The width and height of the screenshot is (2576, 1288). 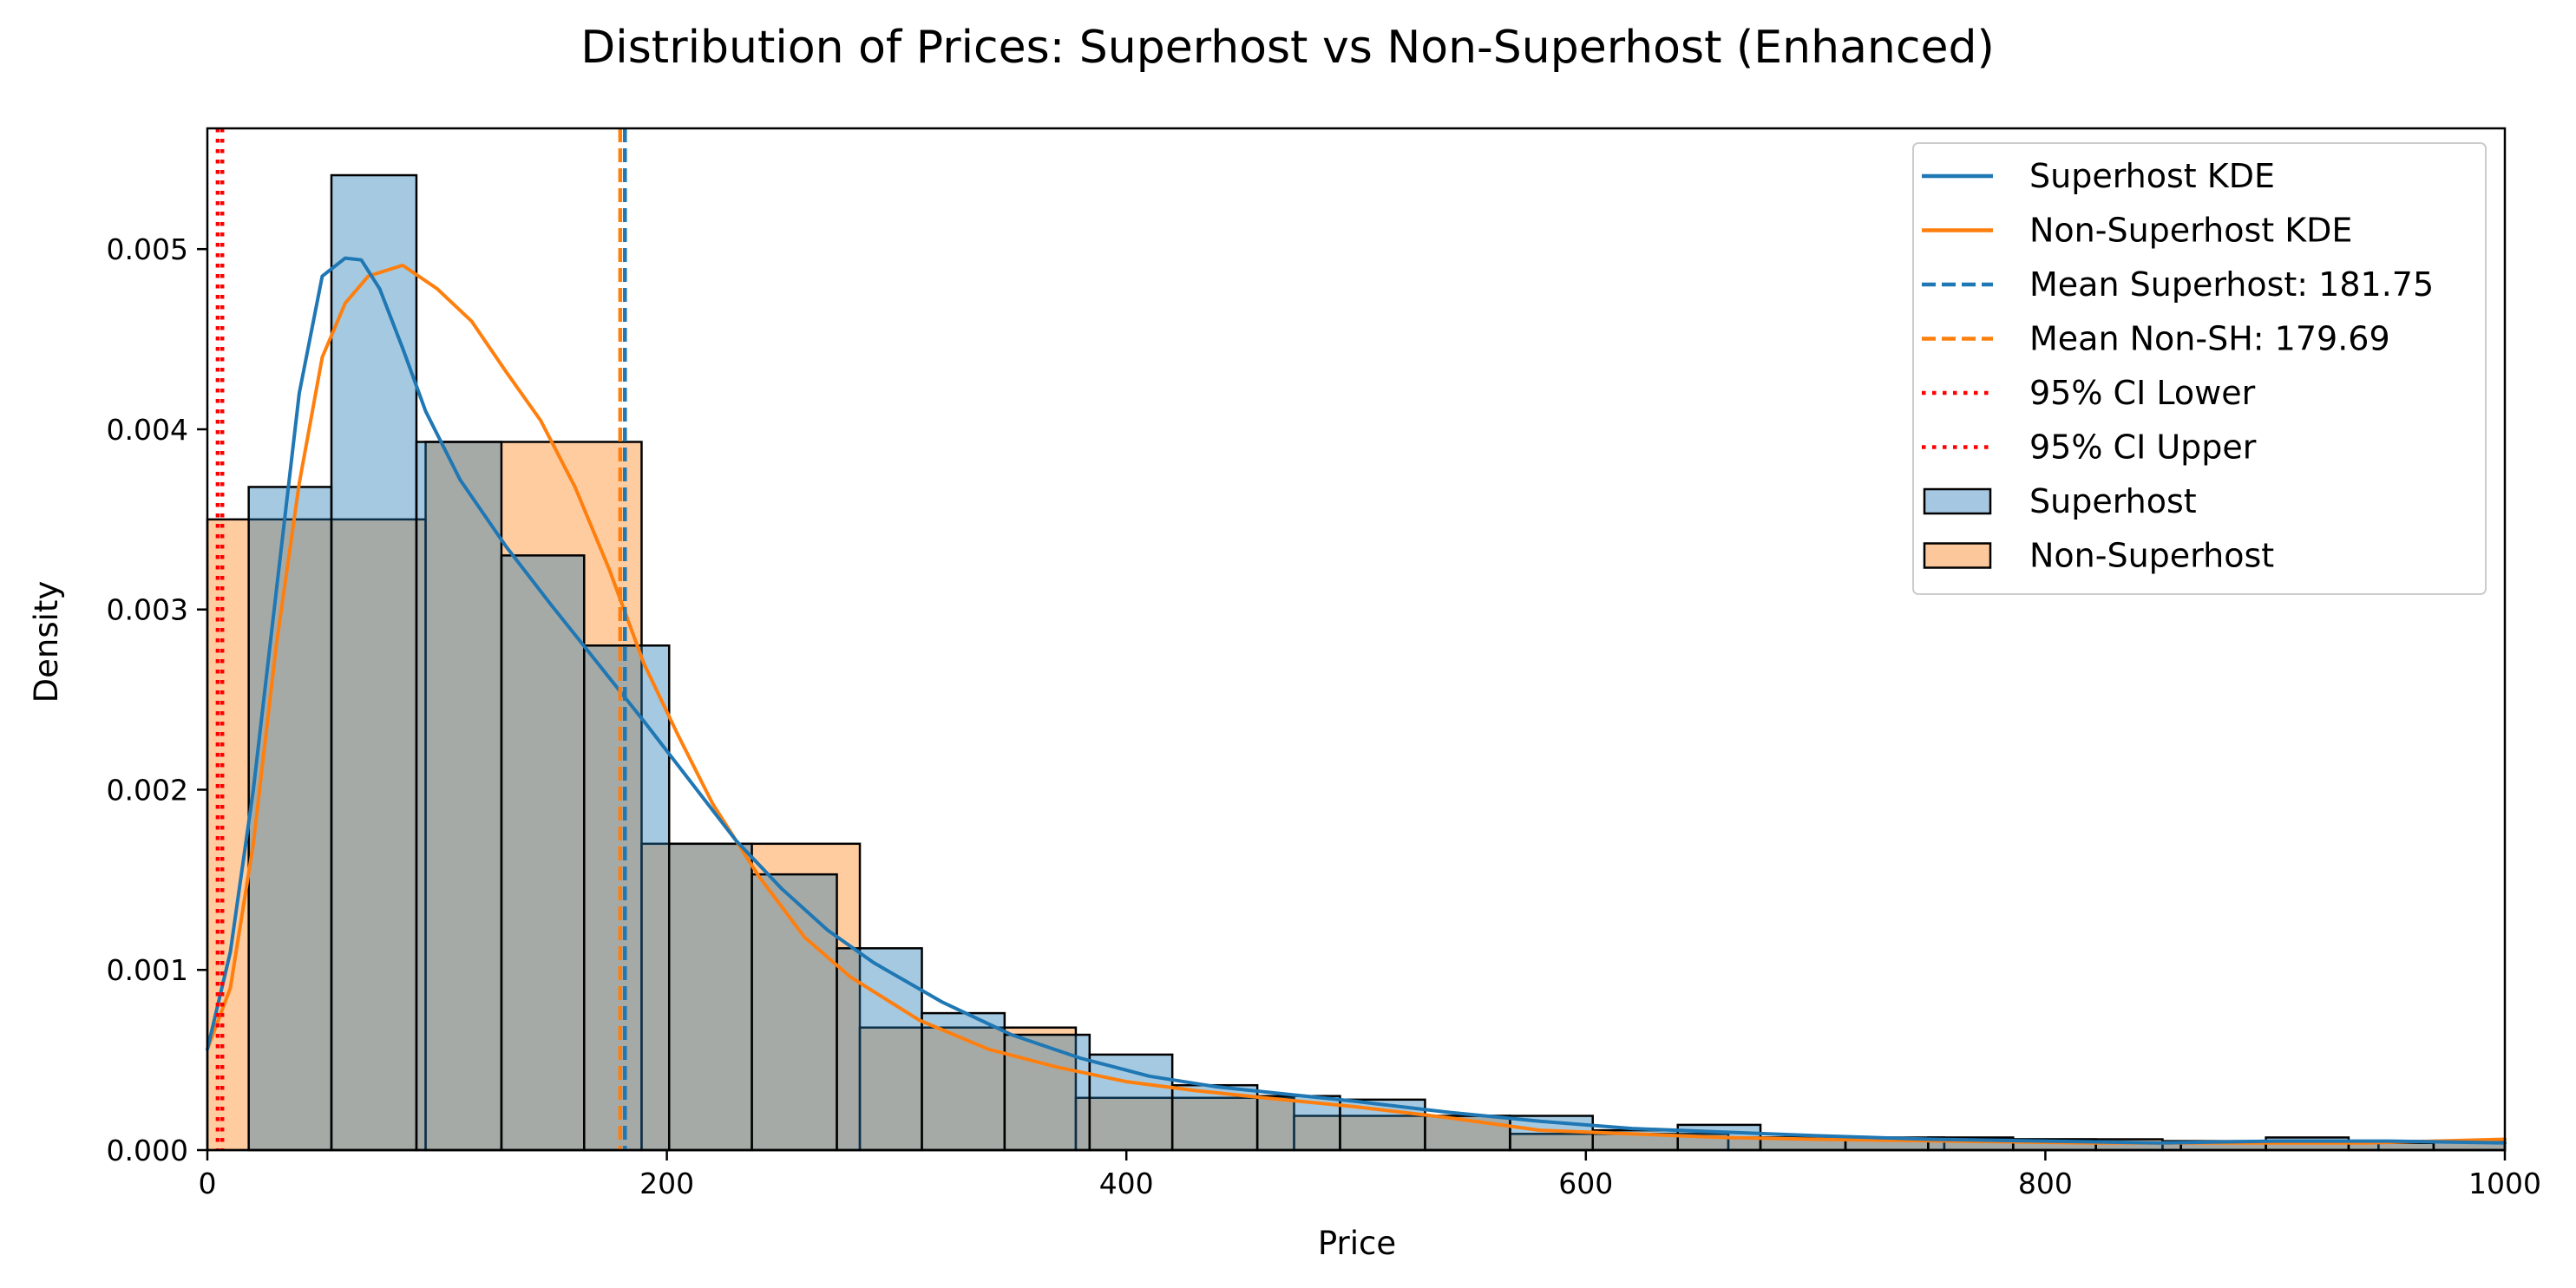 I want to click on y-tick-label: 0.003, so click(x=147, y=610).